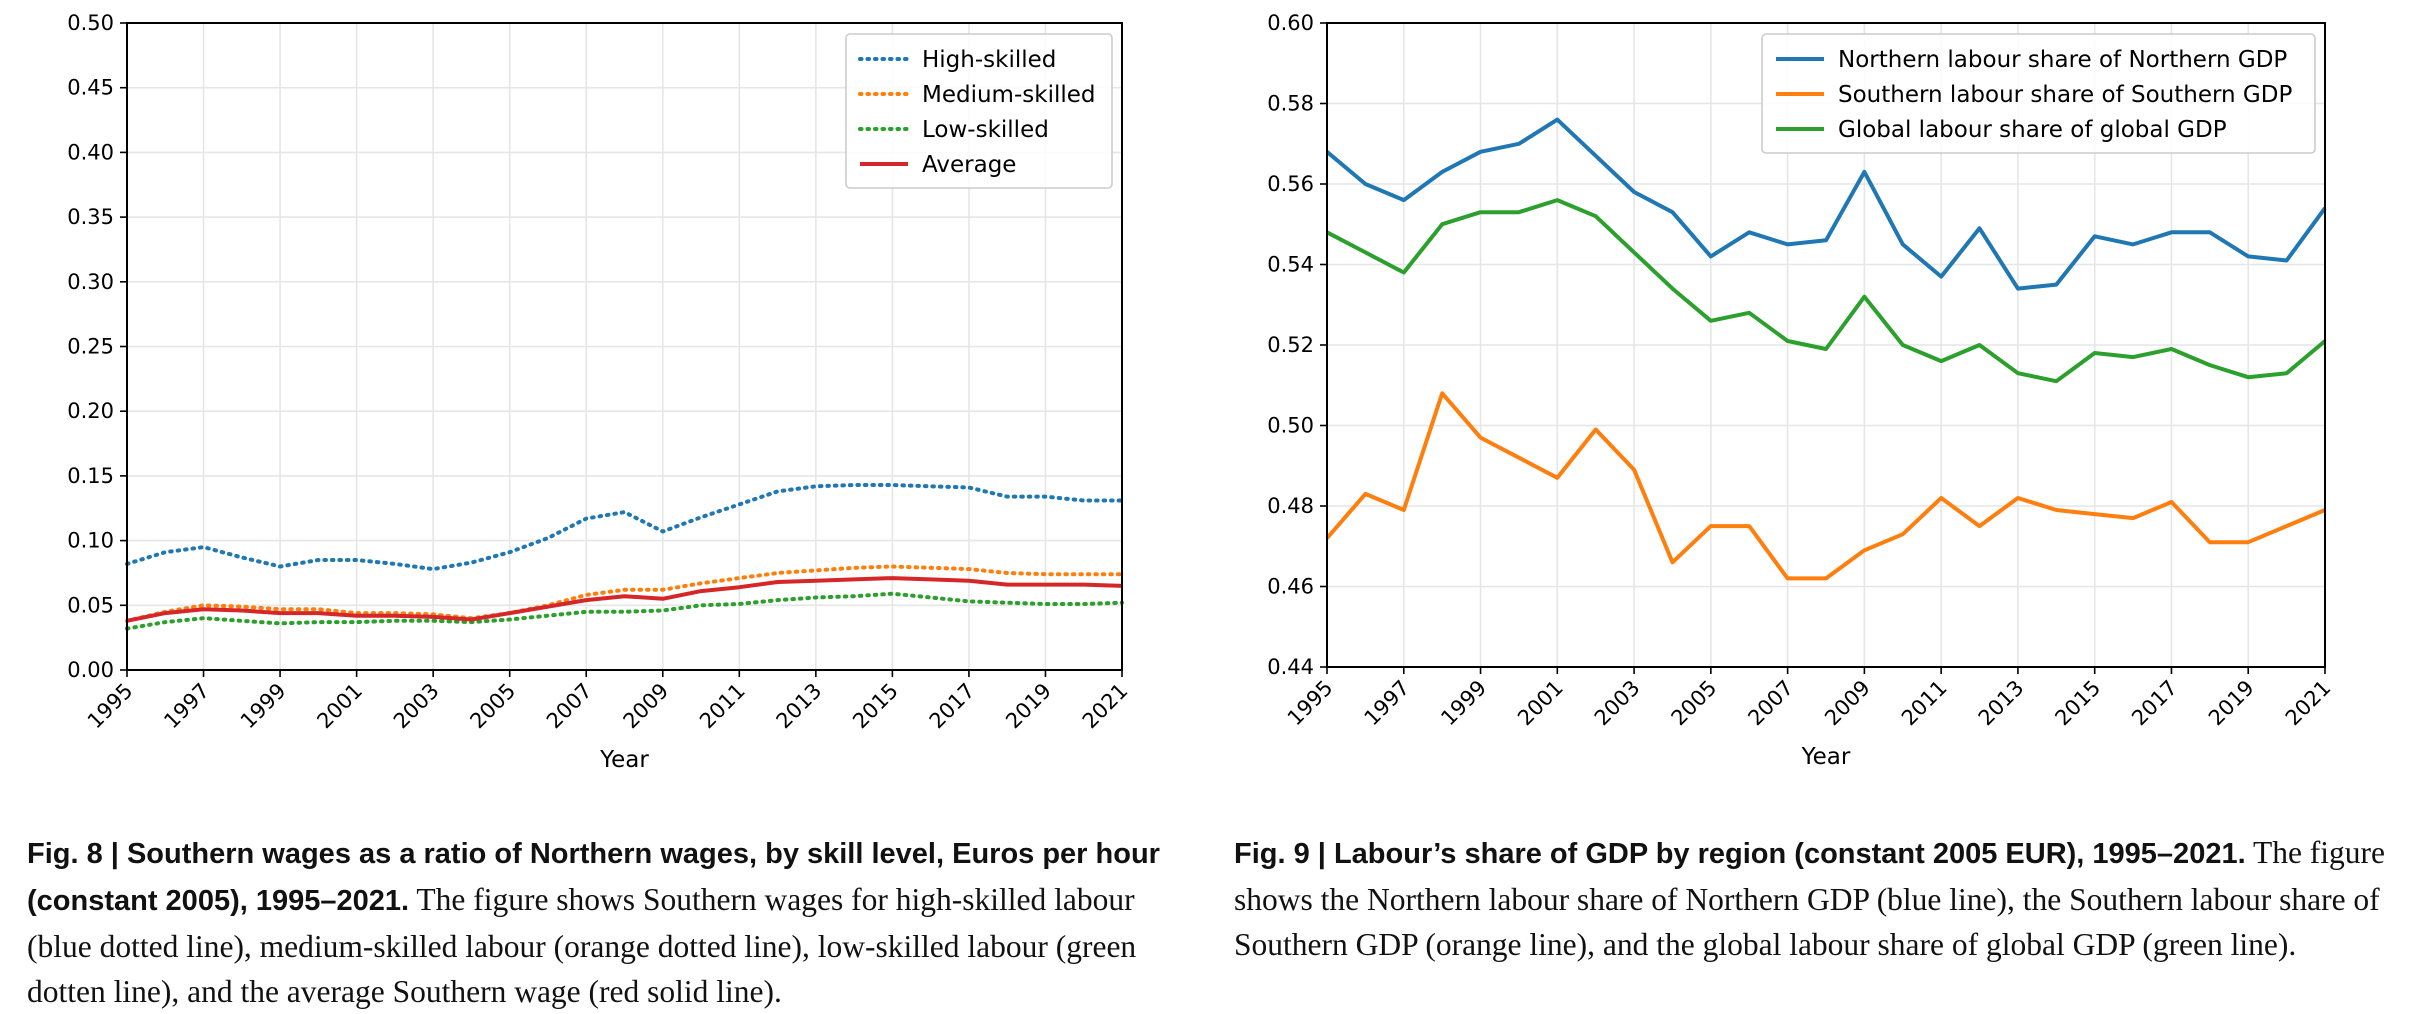 The height and width of the screenshot is (1014, 2413). I want to click on y-tick-label: 0.30, so click(90, 282).